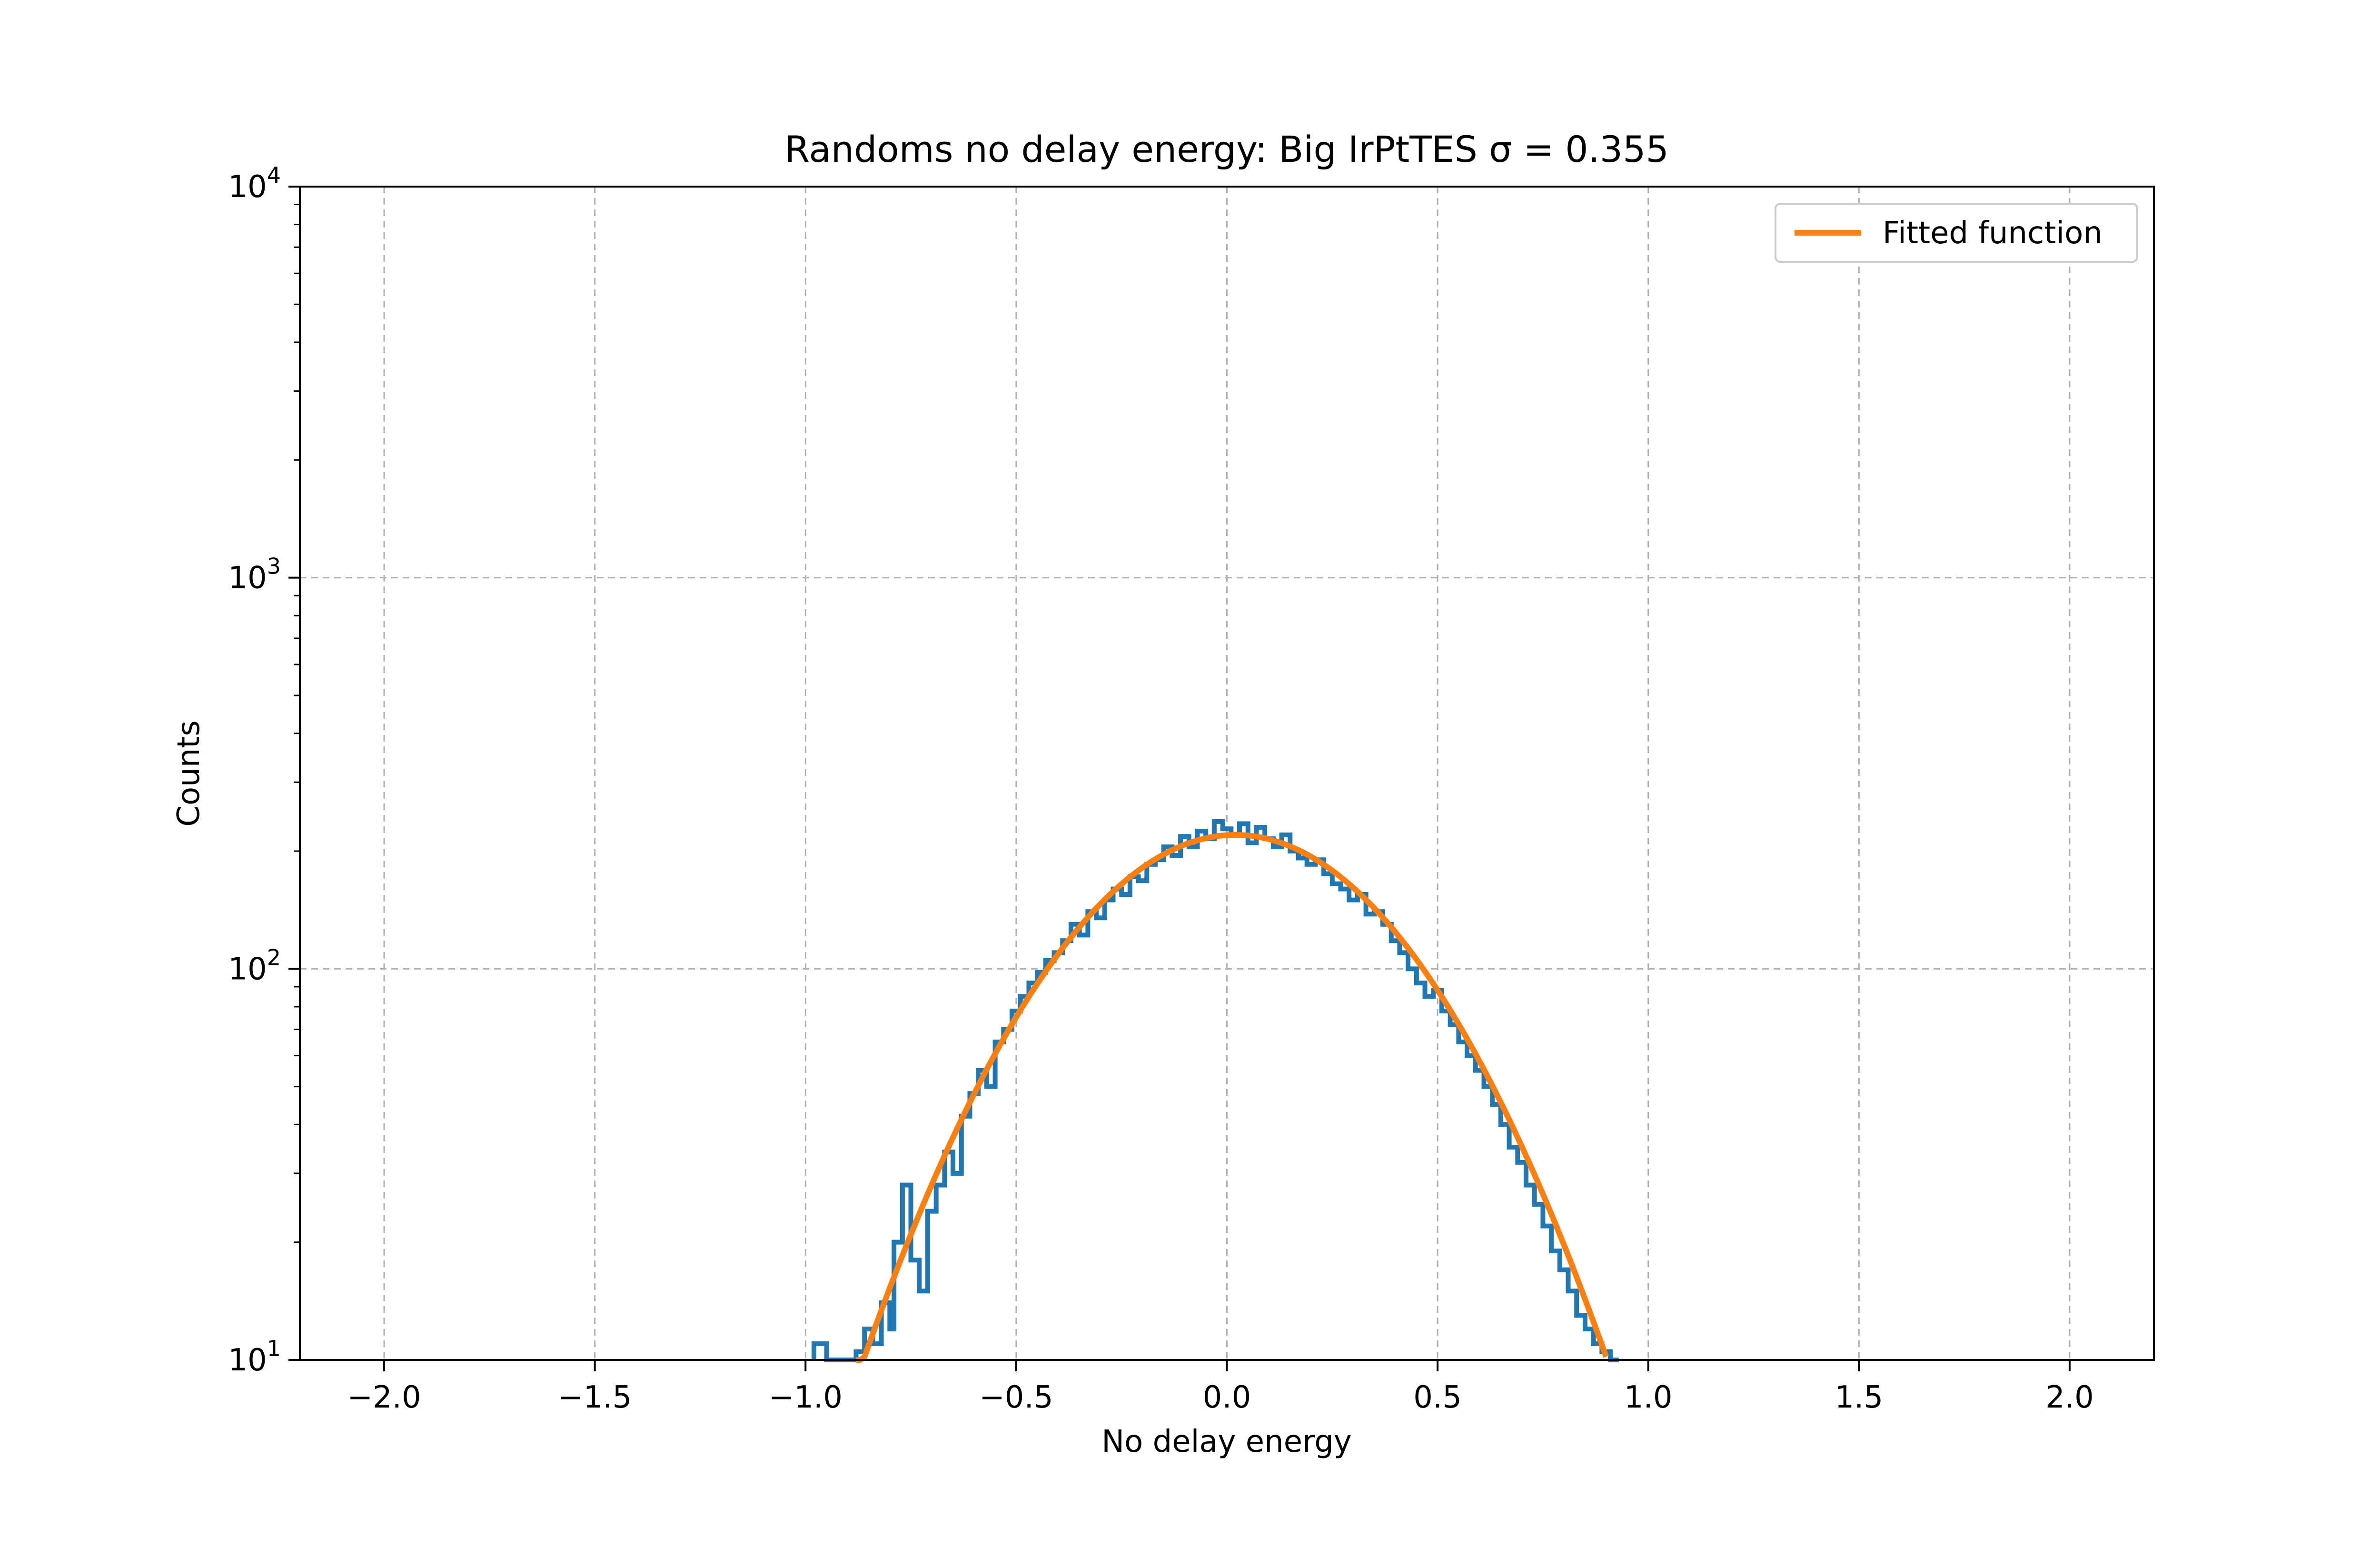  I want to click on x-axis-label: No delay energy, so click(1226, 1441).